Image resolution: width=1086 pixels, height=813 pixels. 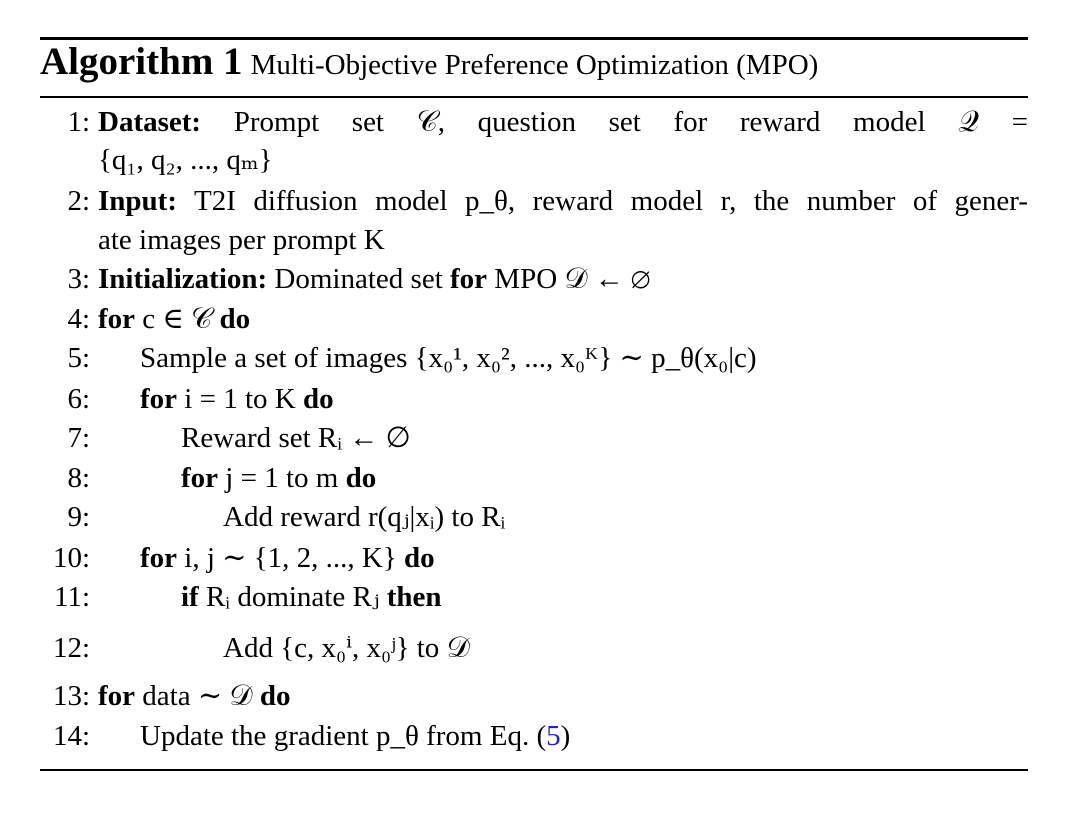 What do you see at coordinates (78, 399) in the screenshot?
I see `line-number: 6:` at bounding box center [78, 399].